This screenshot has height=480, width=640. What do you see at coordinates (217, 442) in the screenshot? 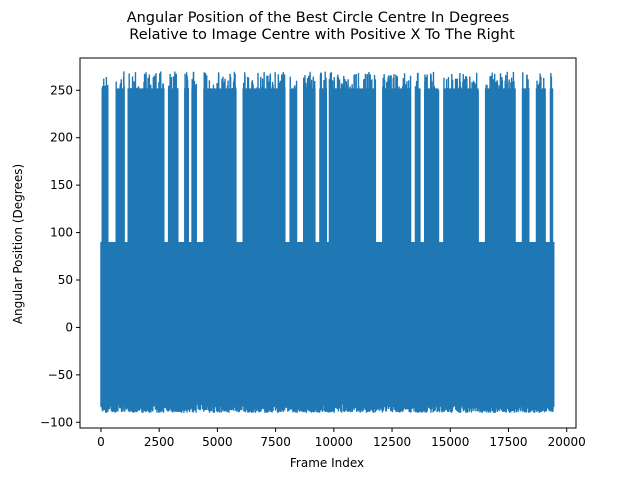
I see `x-tick-label: 5000` at bounding box center [217, 442].